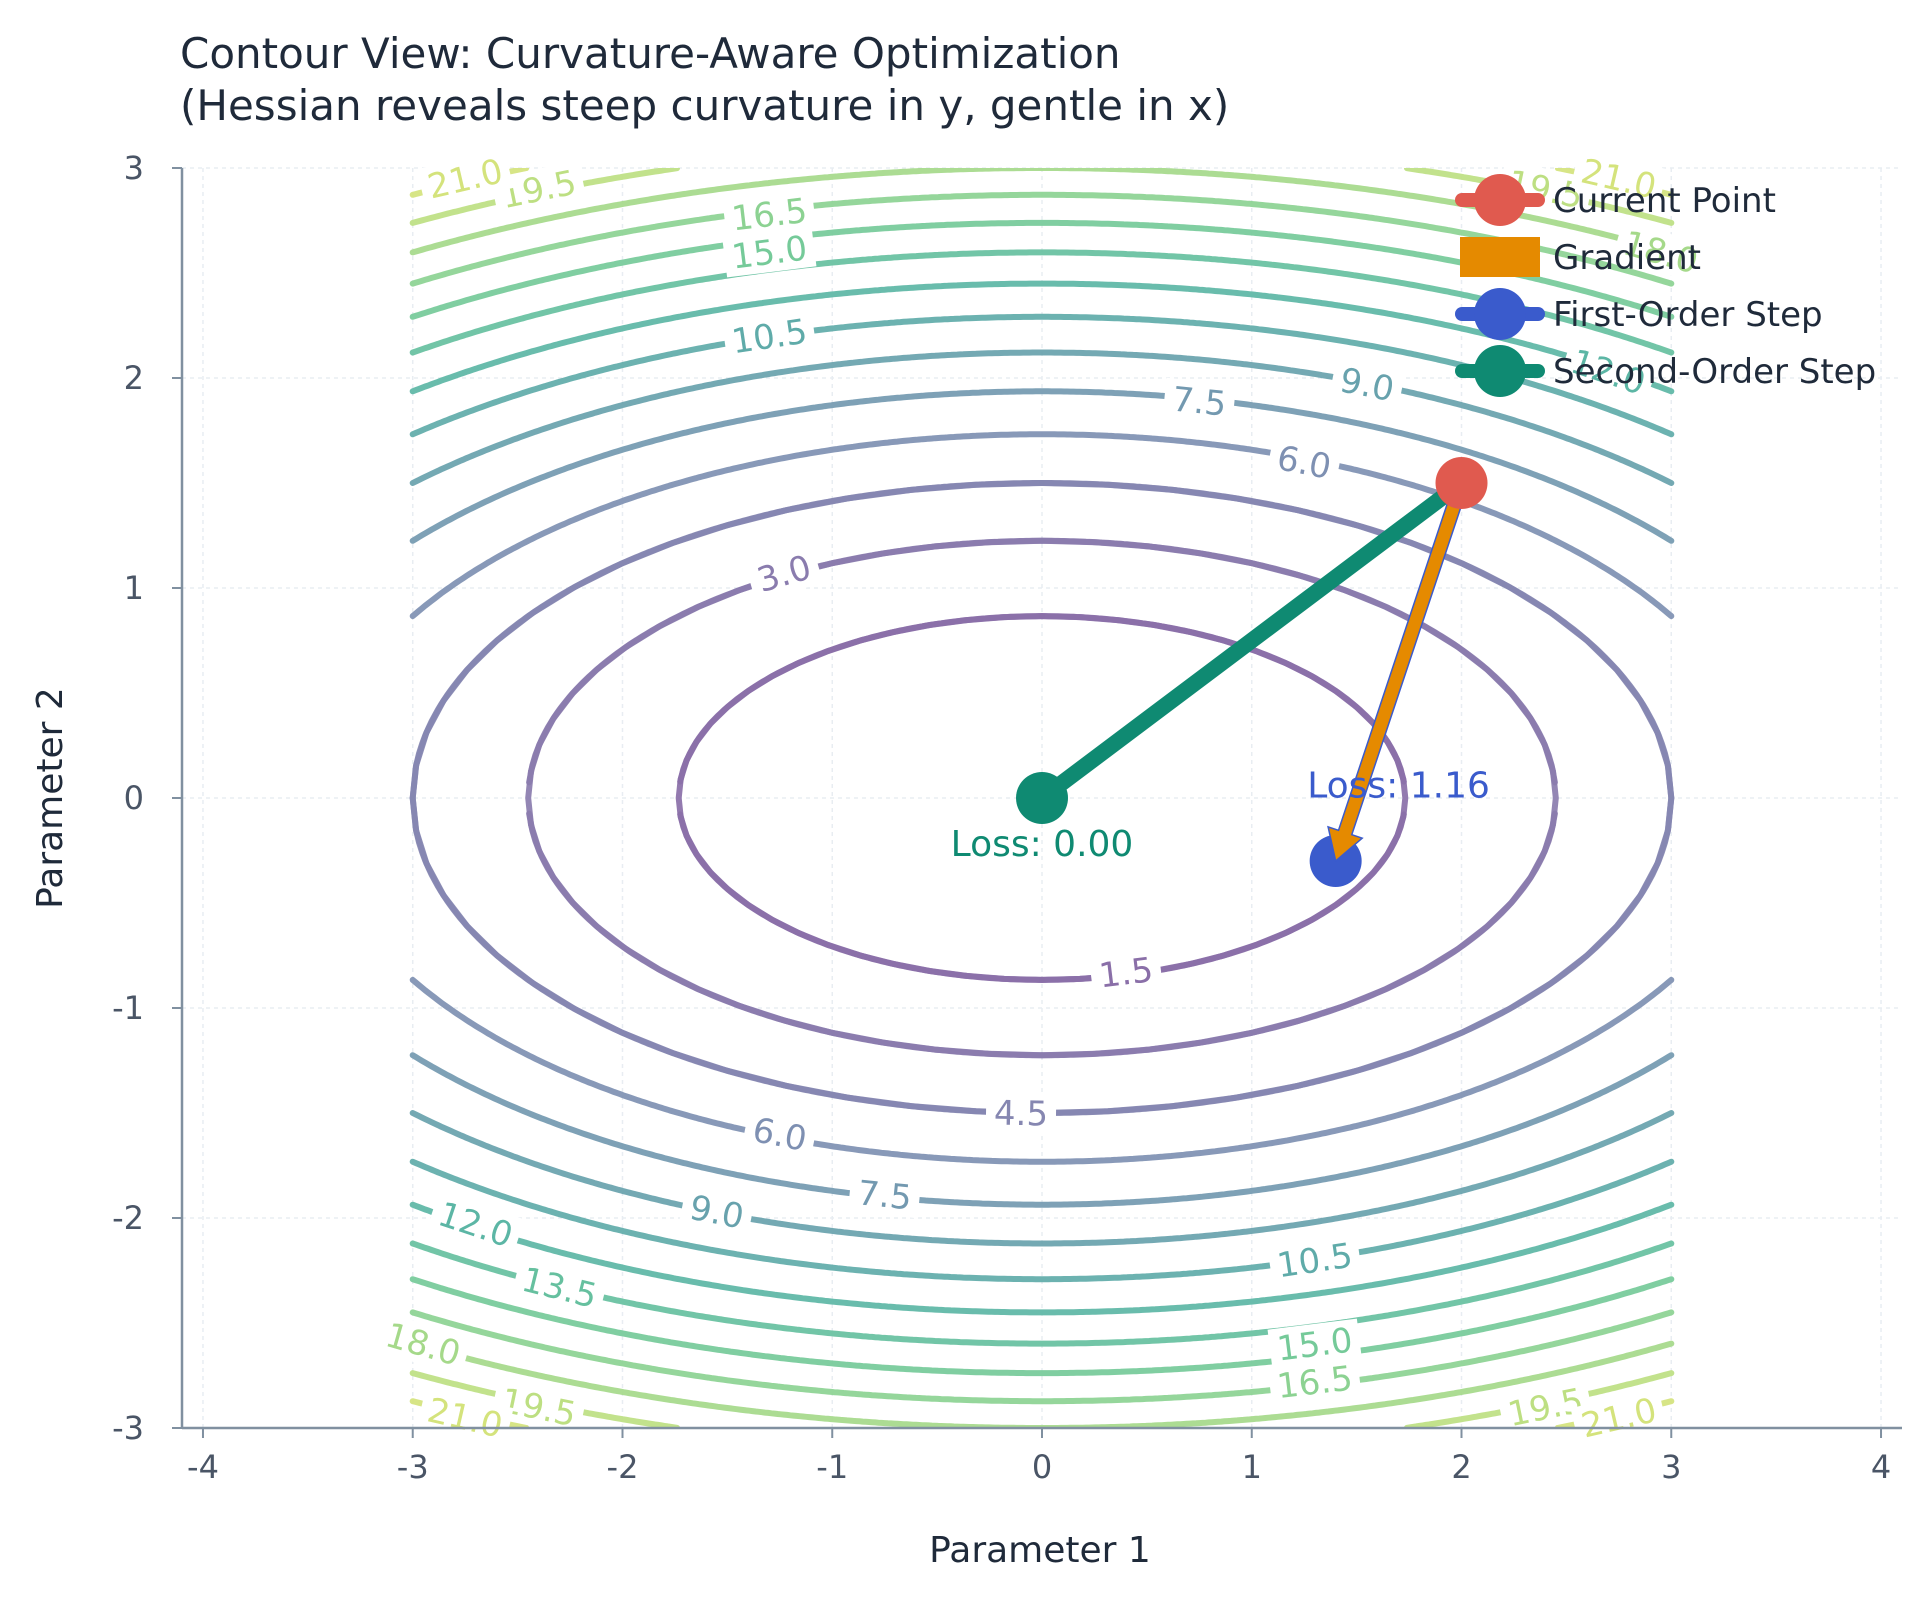 The width and height of the screenshot is (1920, 1599). Describe the element at coordinates (1252, 1467) in the screenshot. I see `x-tick-label: 1` at that location.